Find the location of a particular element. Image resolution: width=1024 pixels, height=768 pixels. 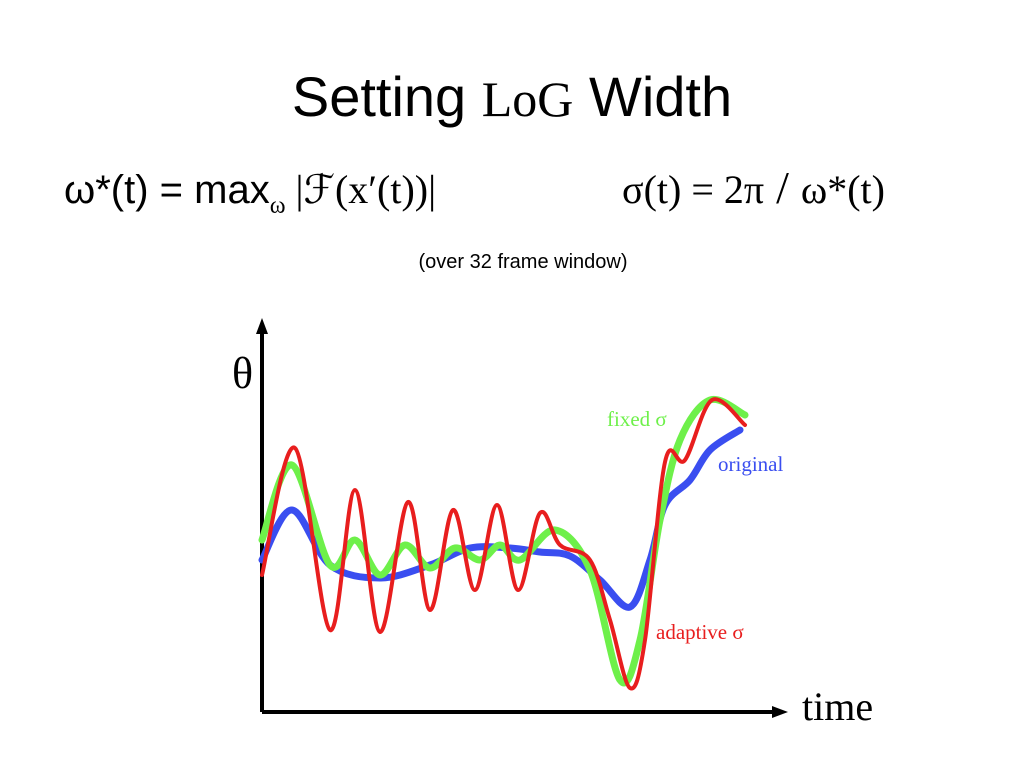

x-label: time is located at coordinates (837, 706).